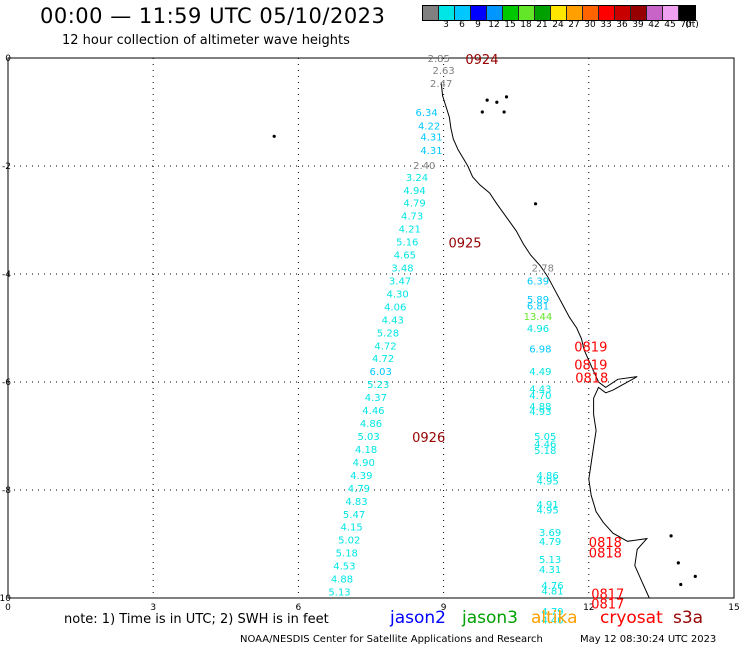  I want to click on pass-time-label: 0817, so click(607, 604).